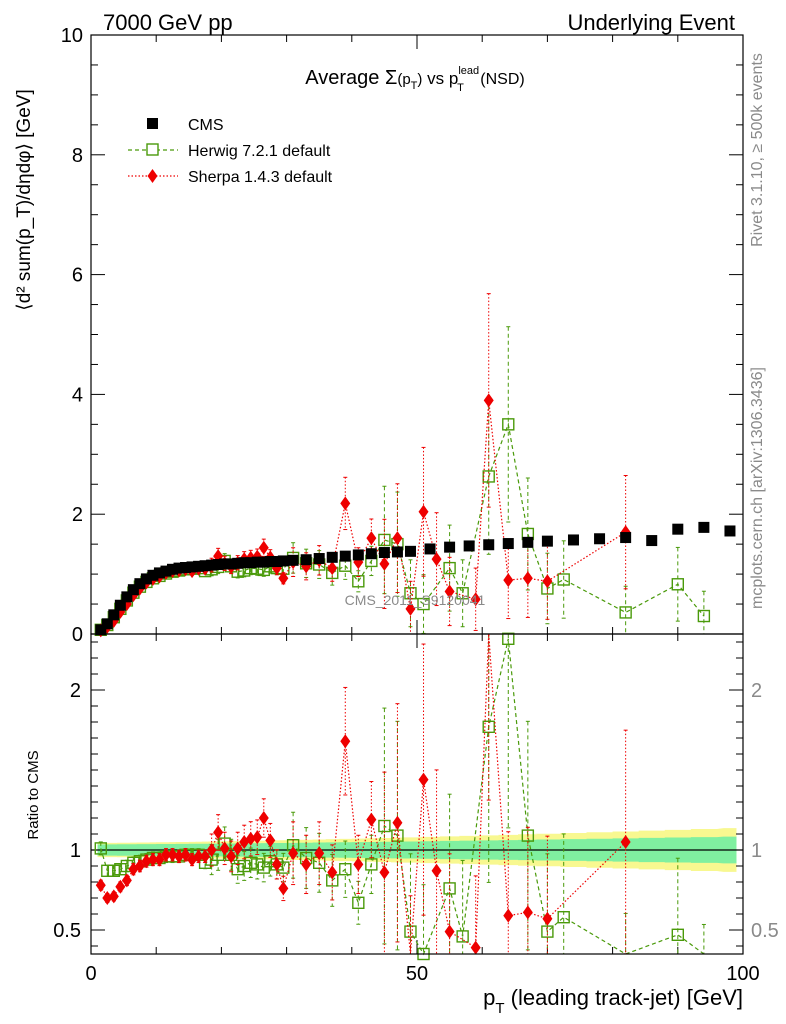 The image size is (786, 1024). Describe the element at coordinates (230, 177) in the screenshot. I see `legend-sherpa: Sherpa 1.4.3 default` at that location.